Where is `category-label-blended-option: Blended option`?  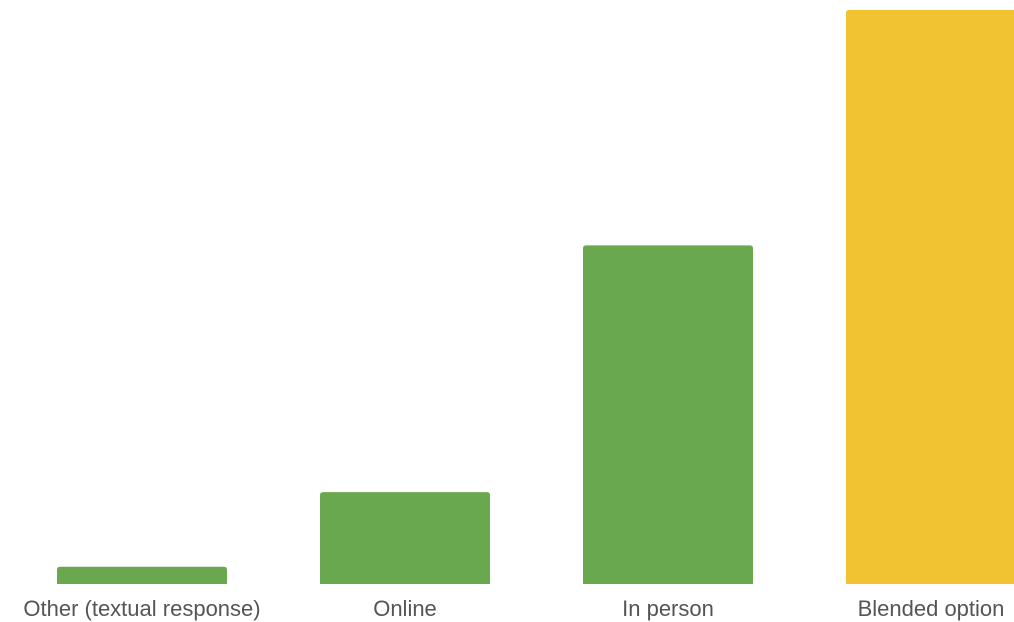 category-label-blended-option: Blended option is located at coordinates (931, 608).